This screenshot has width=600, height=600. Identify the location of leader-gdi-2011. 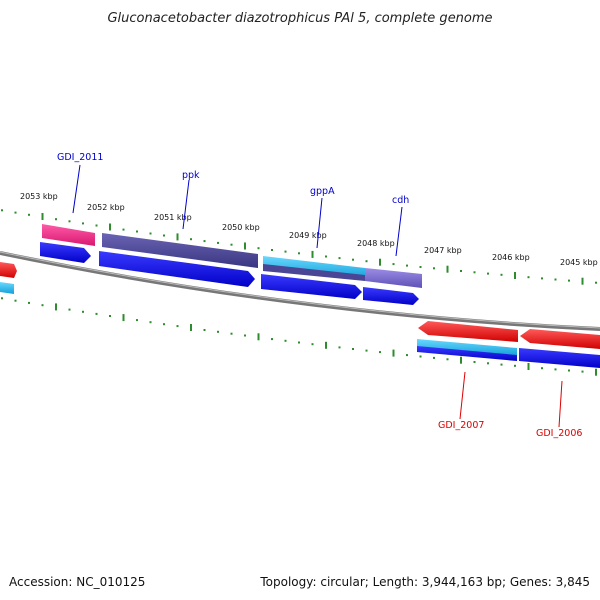
(76, 189).